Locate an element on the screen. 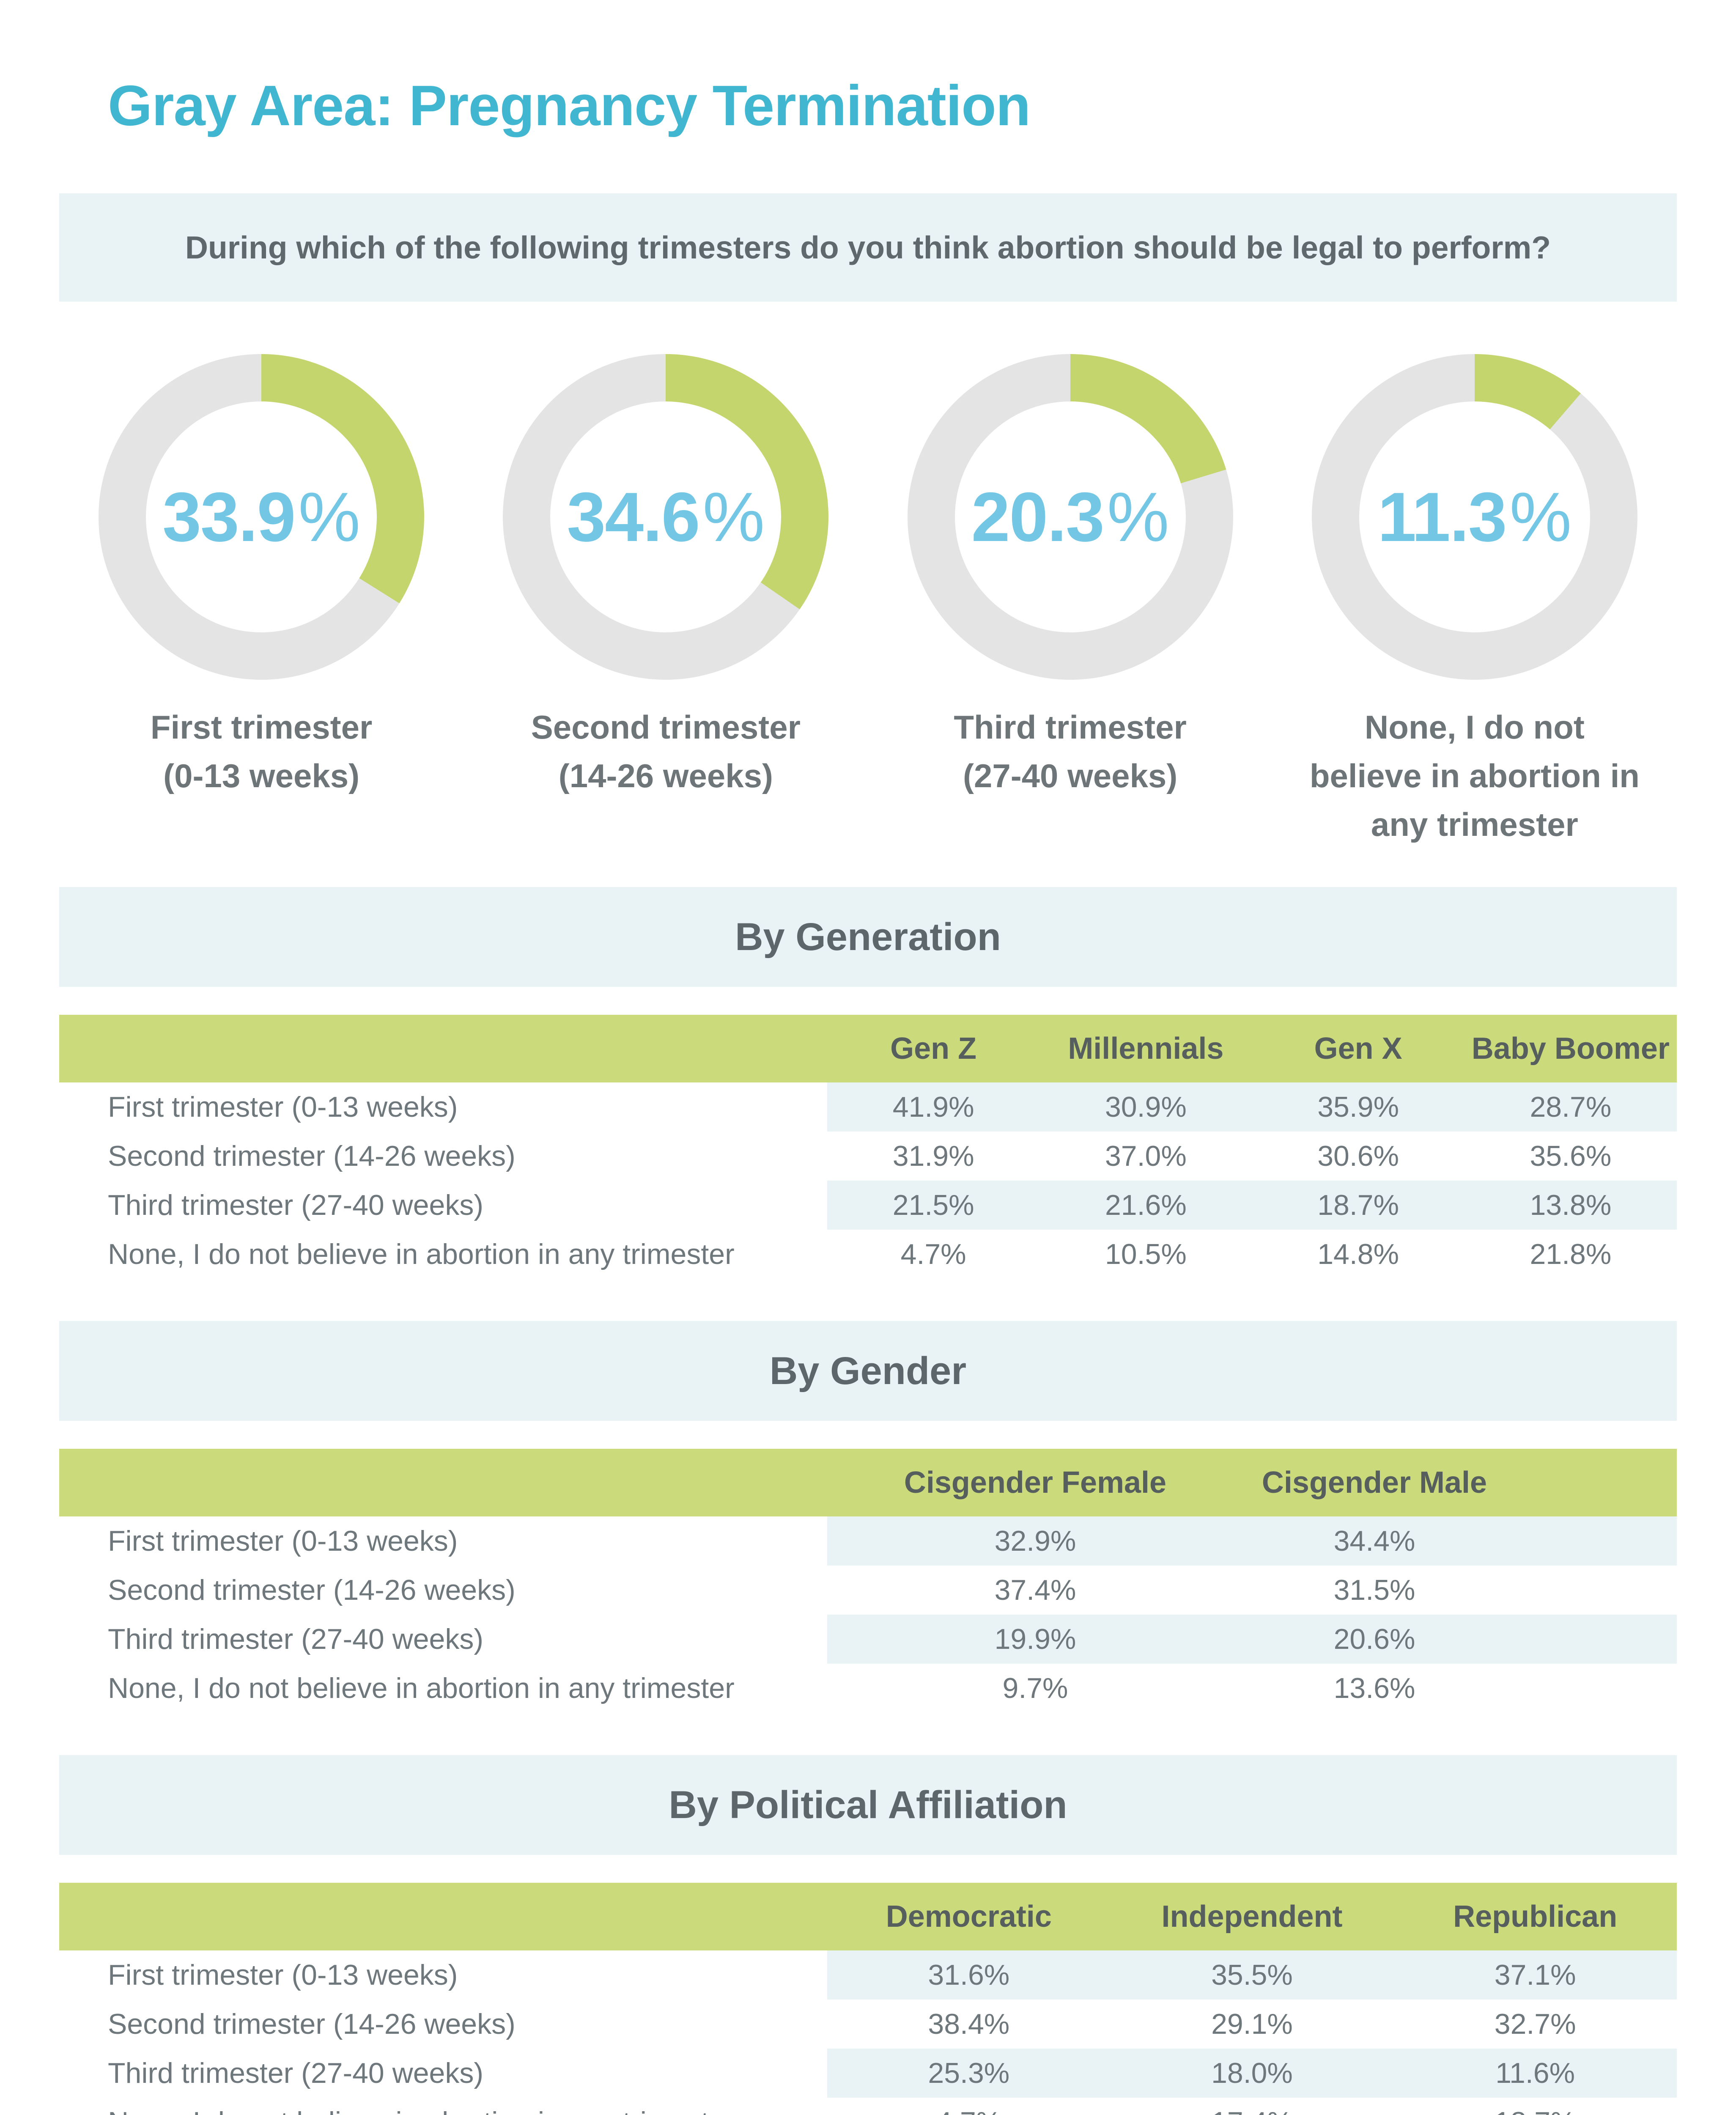  cell-value: 31.5% is located at coordinates (1374, 1590).